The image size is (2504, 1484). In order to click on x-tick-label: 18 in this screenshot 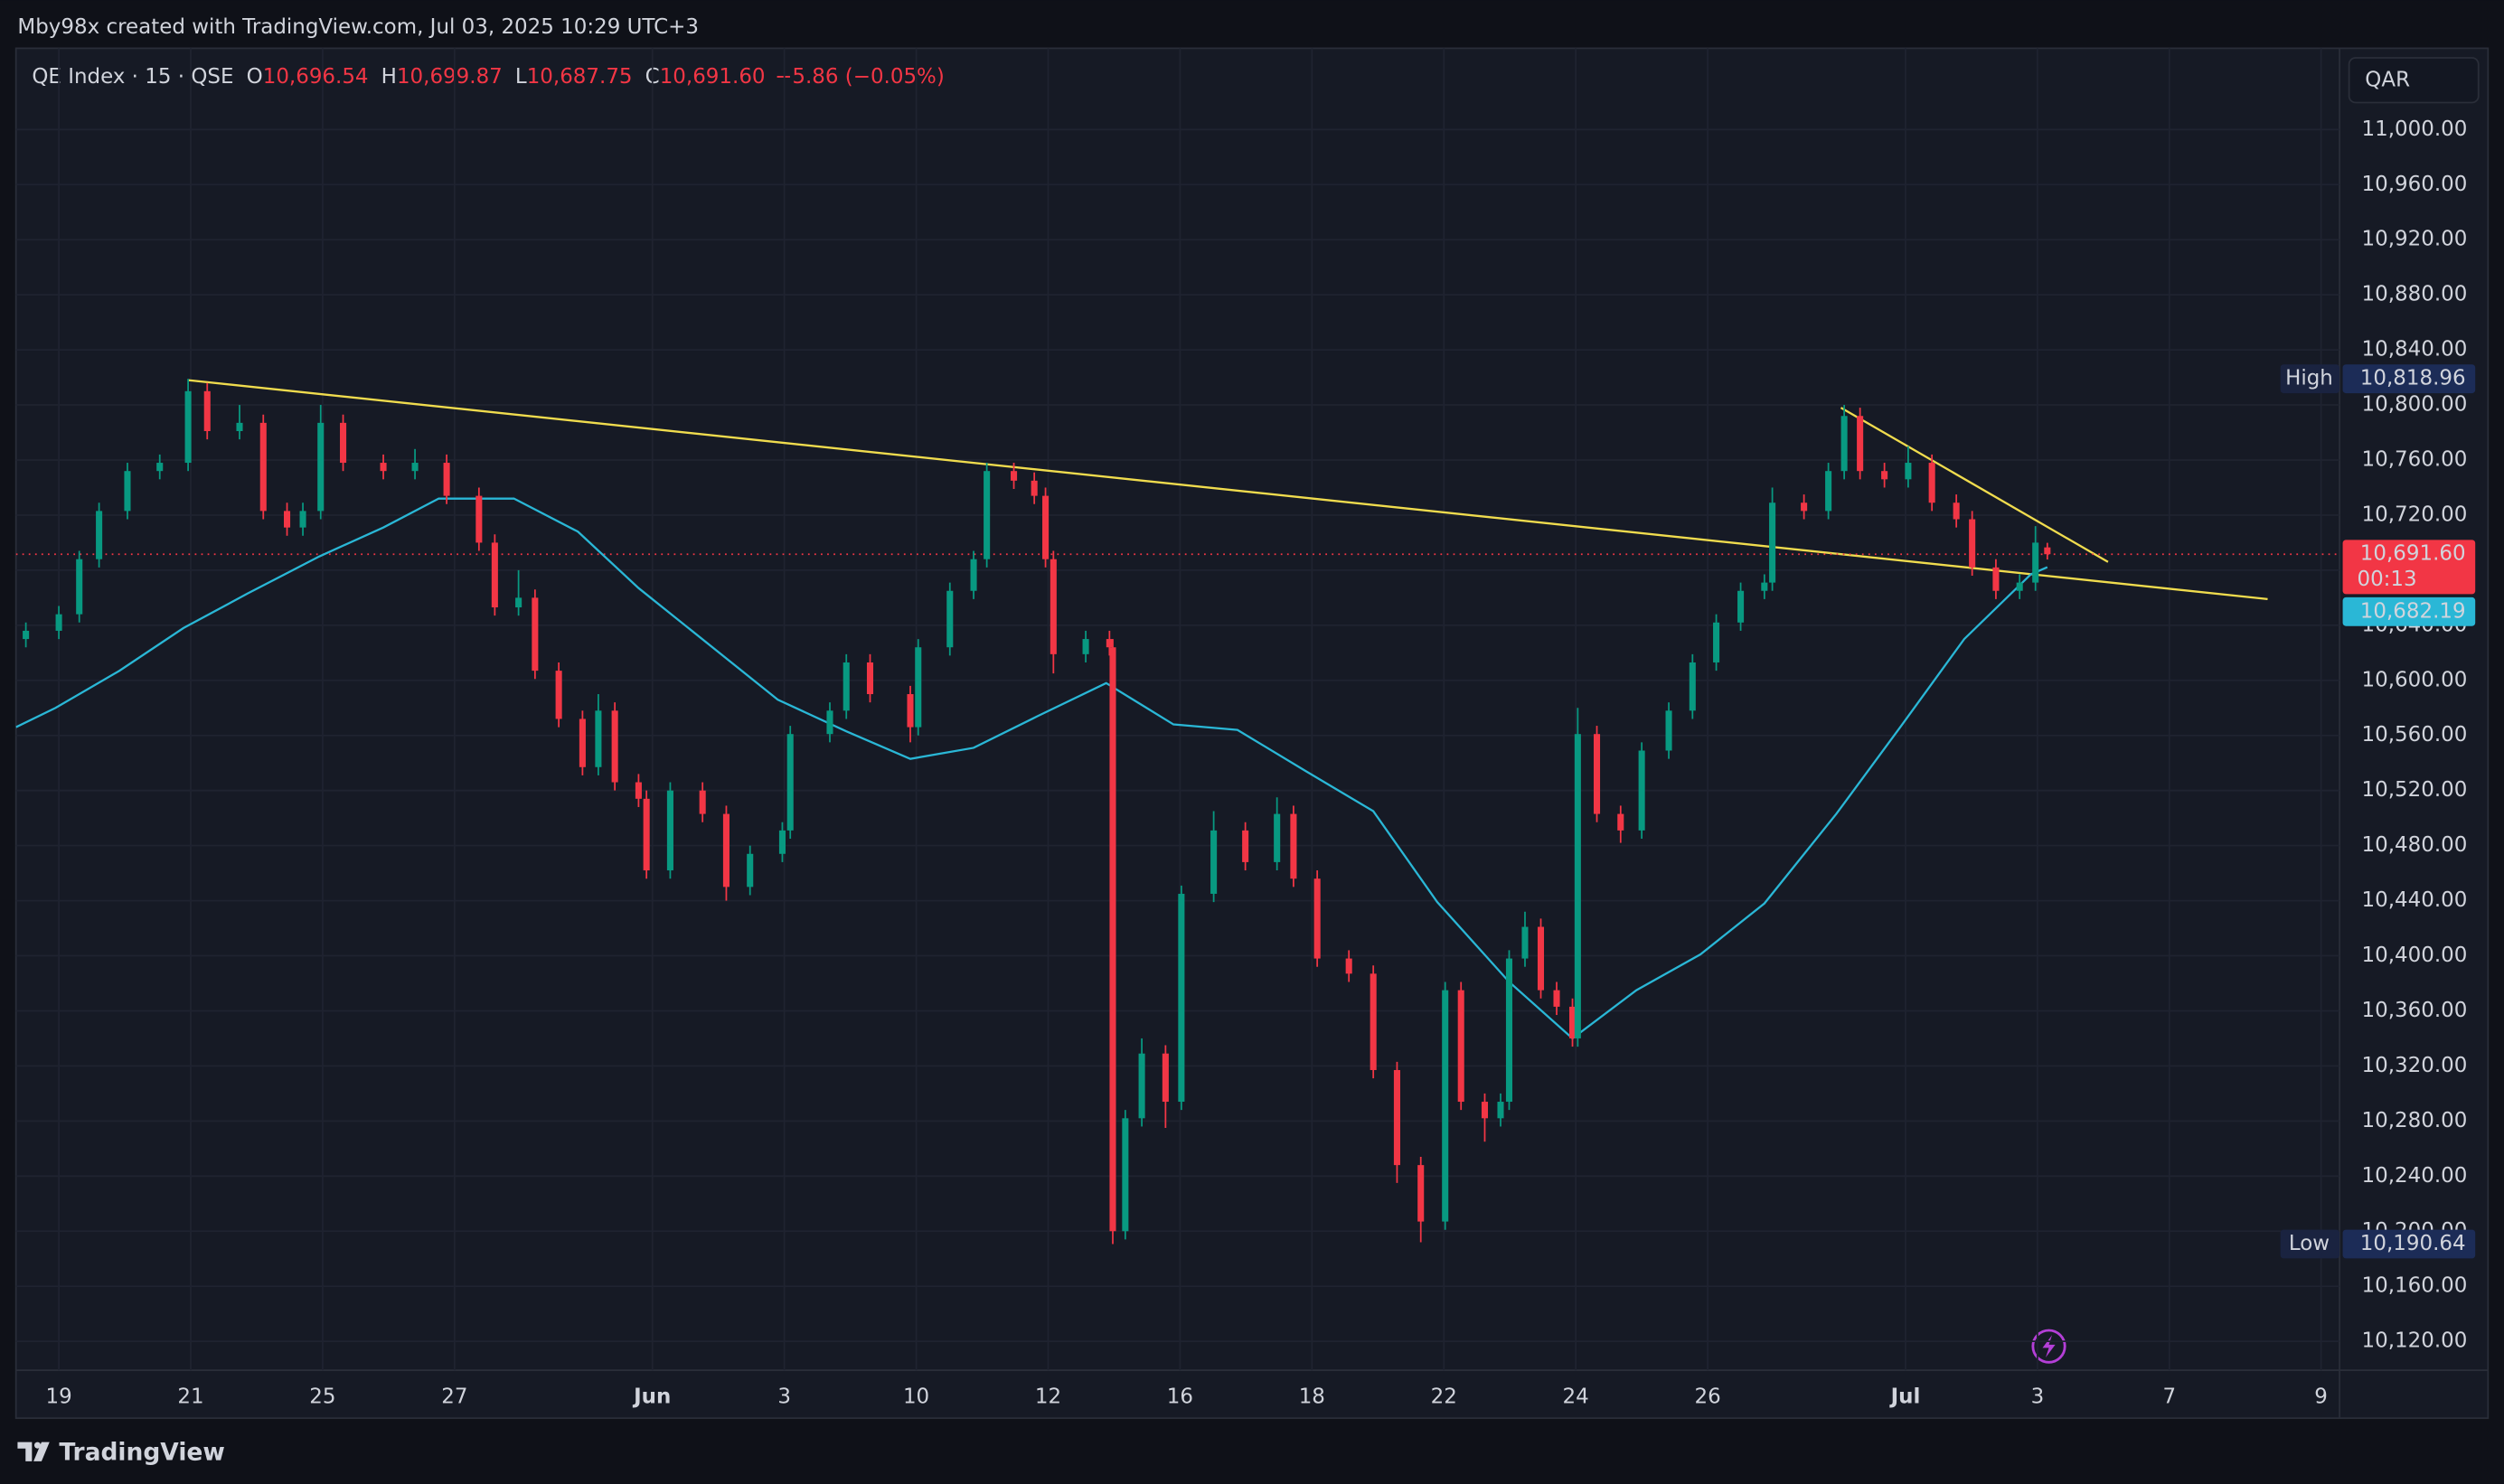, I will do `click(1312, 1397)`.